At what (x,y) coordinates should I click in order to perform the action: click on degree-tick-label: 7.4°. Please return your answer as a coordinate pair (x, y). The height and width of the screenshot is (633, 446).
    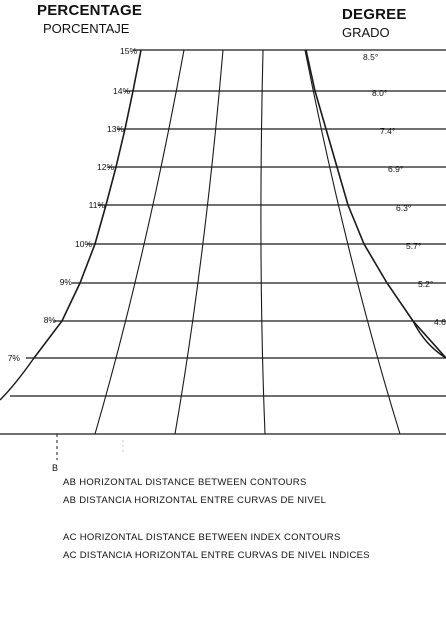
    Looking at the image, I should click on (387, 131).